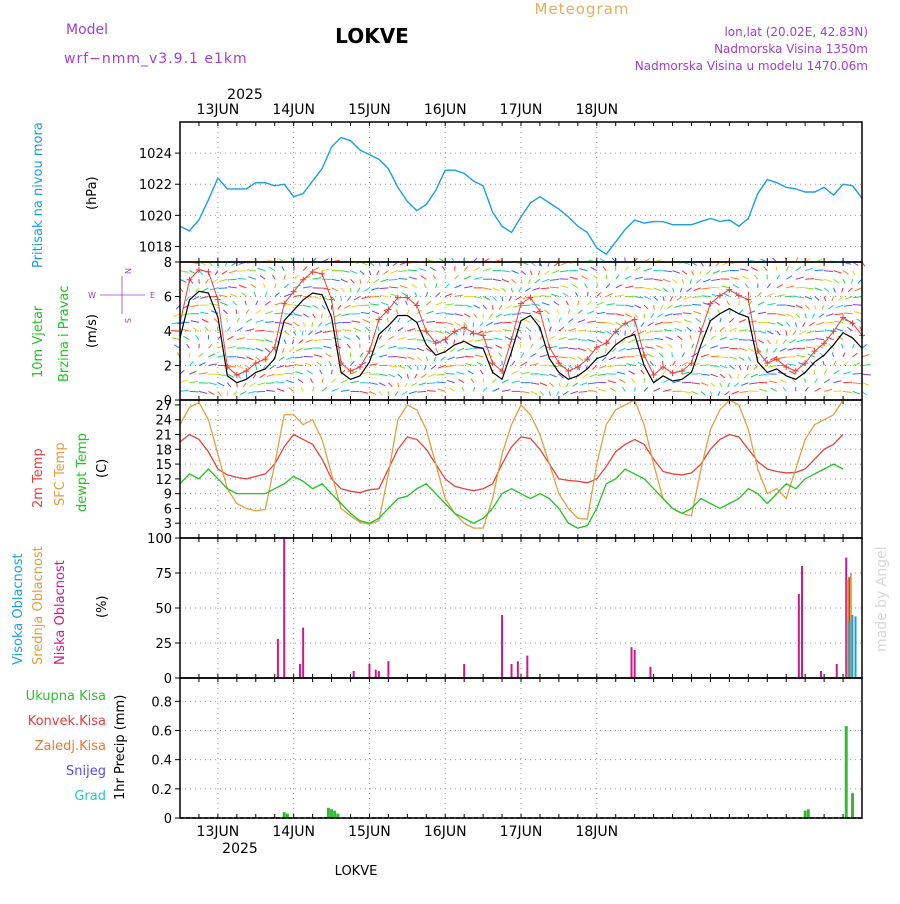  What do you see at coordinates (168, 367) in the screenshot?
I see `y-tick-label: 2` at bounding box center [168, 367].